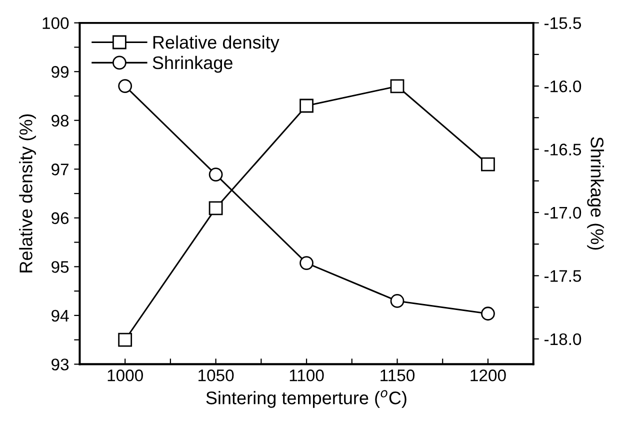 The width and height of the screenshot is (618, 423). What do you see at coordinates (307, 376) in the screenshot?
I see `x-tick-label: 1100` at bounding box center [307, 376].